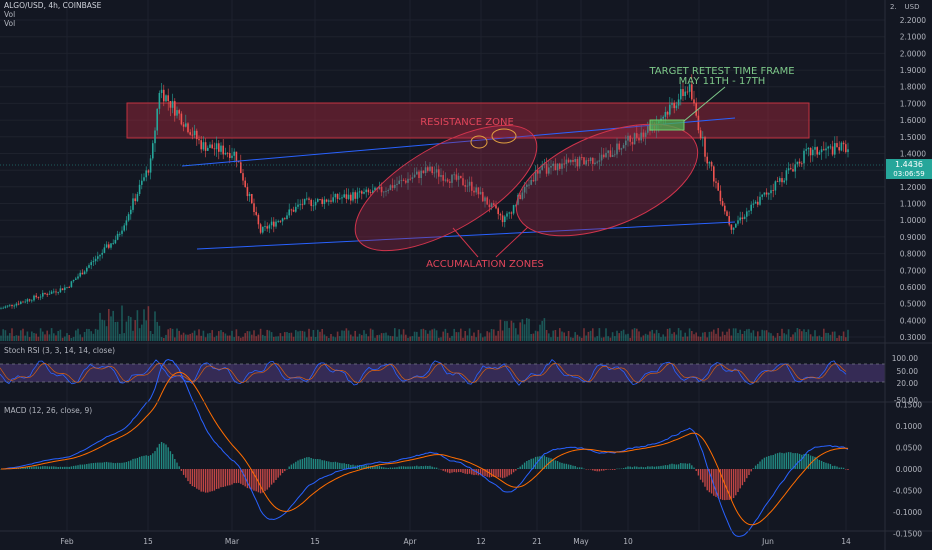 Image resolution: width=932 pixels, height=550 pixels. Describe the element at coordinates (9, 14) in the screenshot. I see `vol-label-1: Vol` at that location.